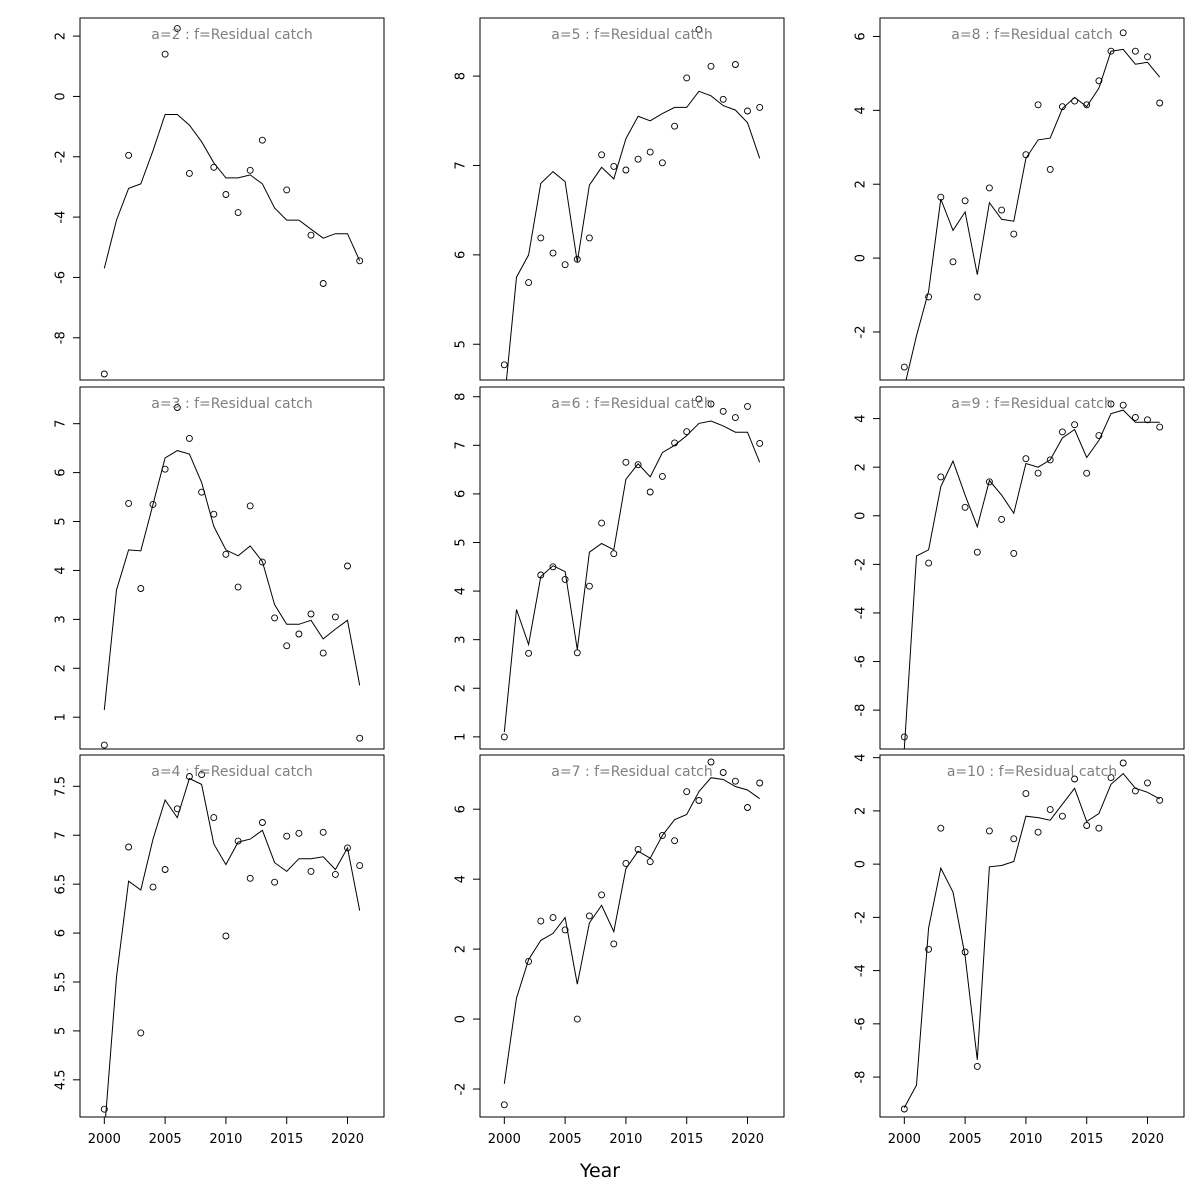  Describe the element at coordinates (861, 710) in the screenshot. I see `y-tick-label: -8` at that location.